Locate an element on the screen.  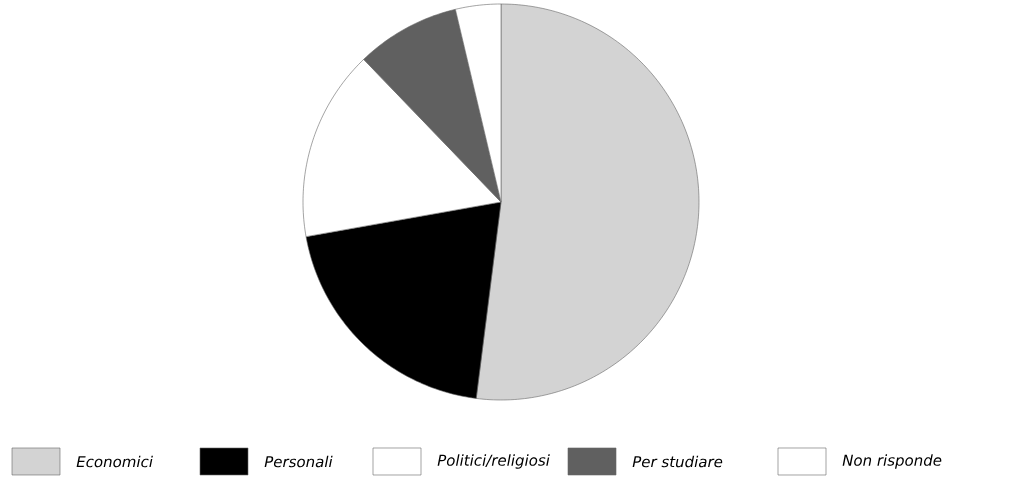
legend-label: Per studiare is located at coordinates (677, 461).